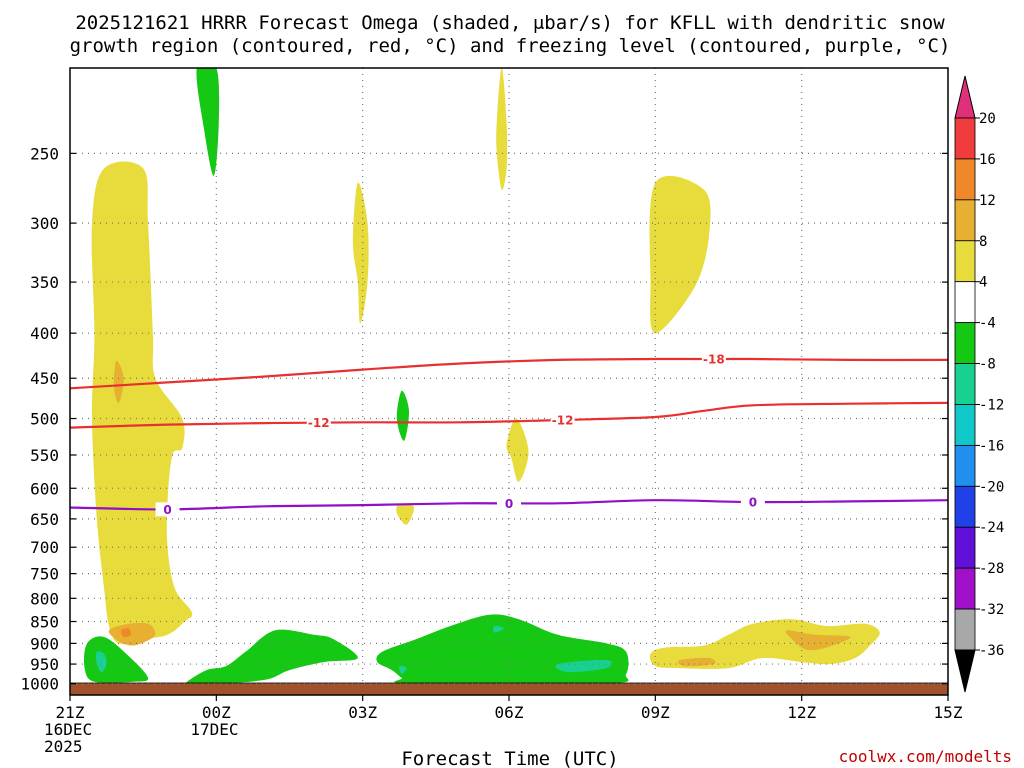 This screenshot has height=768, width=1024. I want to click on x-tick-label-3-0: 00Z, so click(216, 712).